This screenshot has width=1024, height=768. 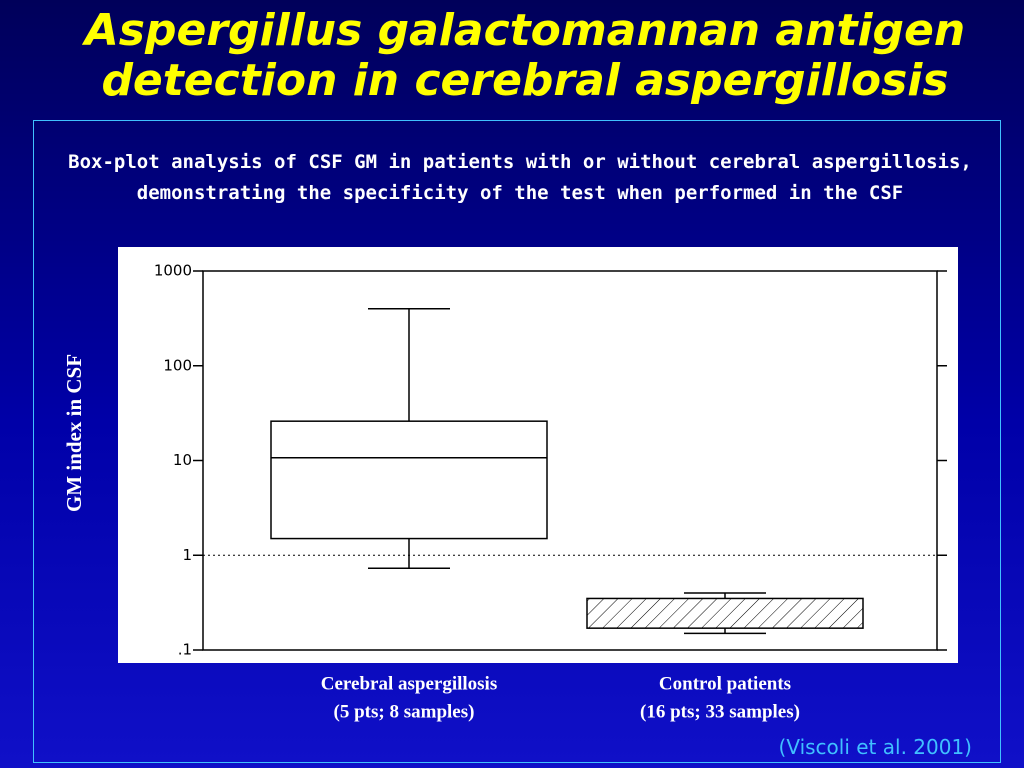 I want to click on x-tick-note: (16 pts; 33 samples), so click(x=720, y=711).